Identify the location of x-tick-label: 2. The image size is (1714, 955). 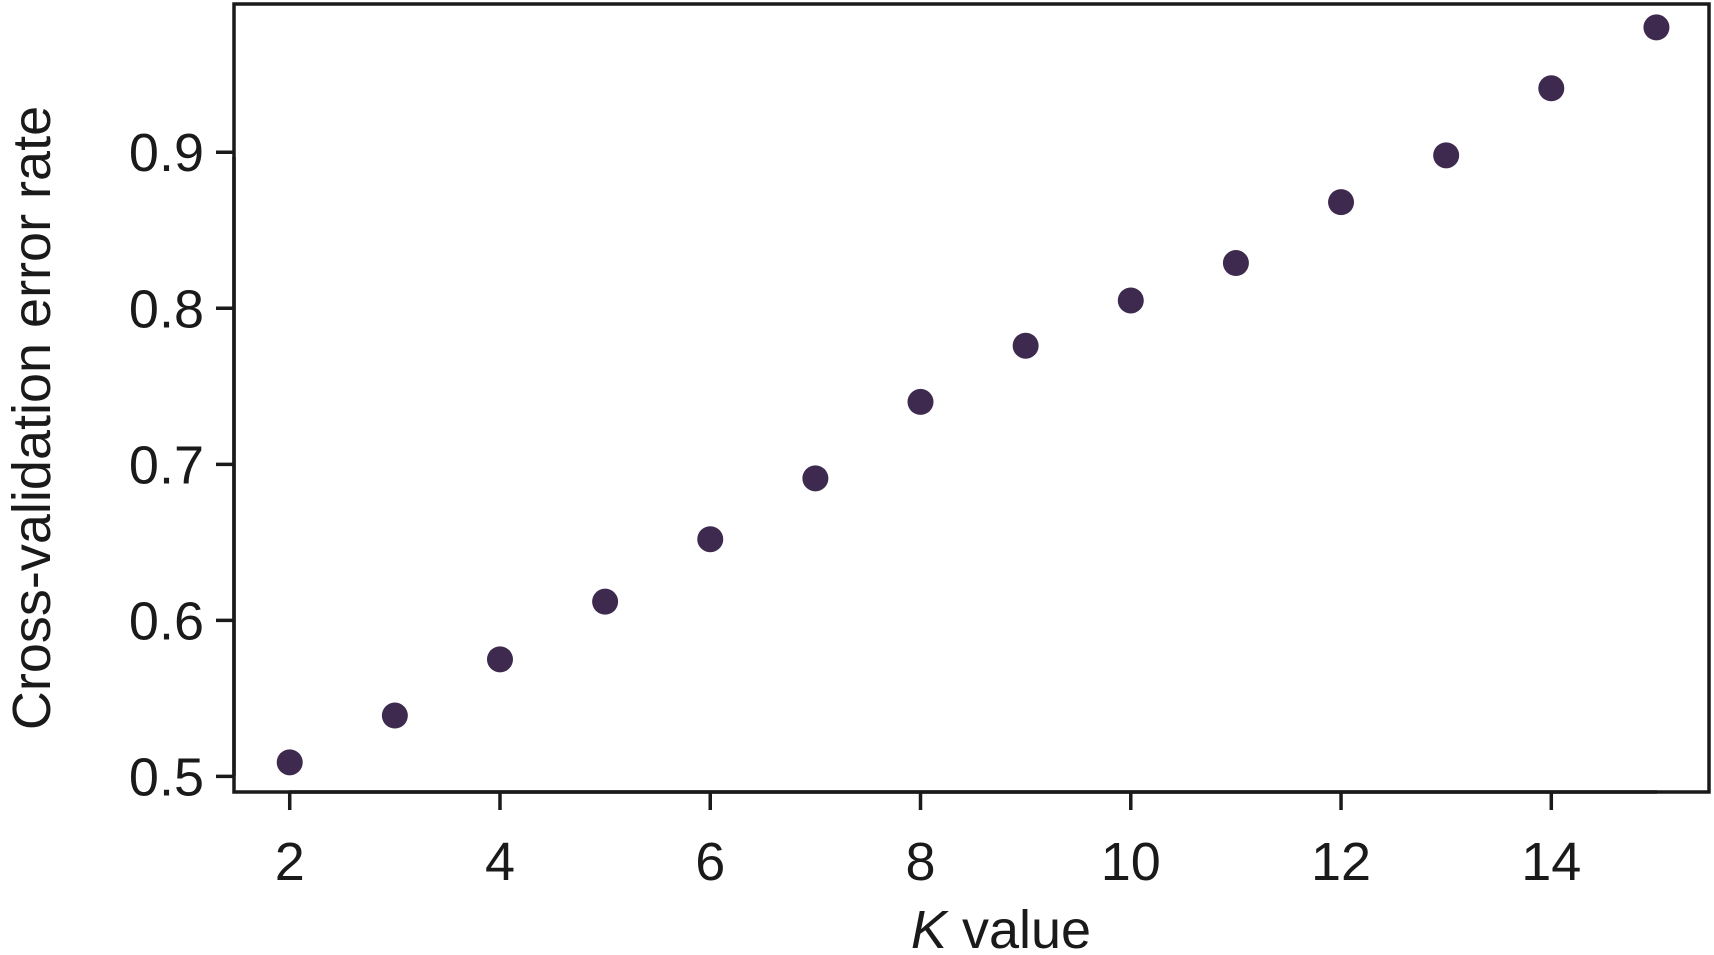
(290, 862).